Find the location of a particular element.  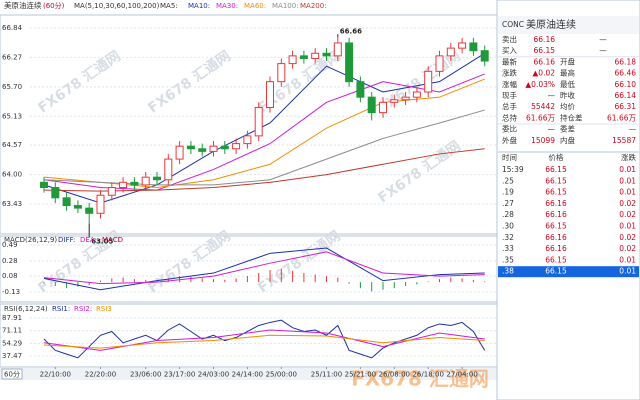

quote-label: 最低 is located at coordinates (567, 84).